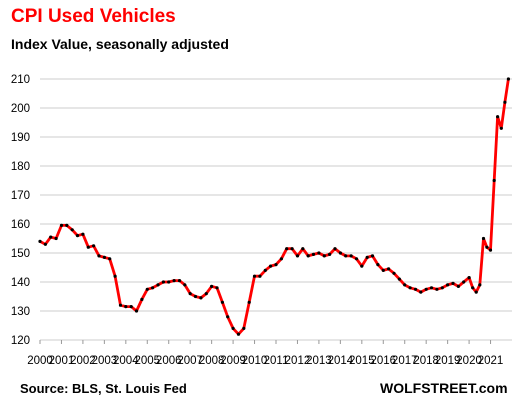  I want to click on y-tick-label: 150, so click(20, 254).